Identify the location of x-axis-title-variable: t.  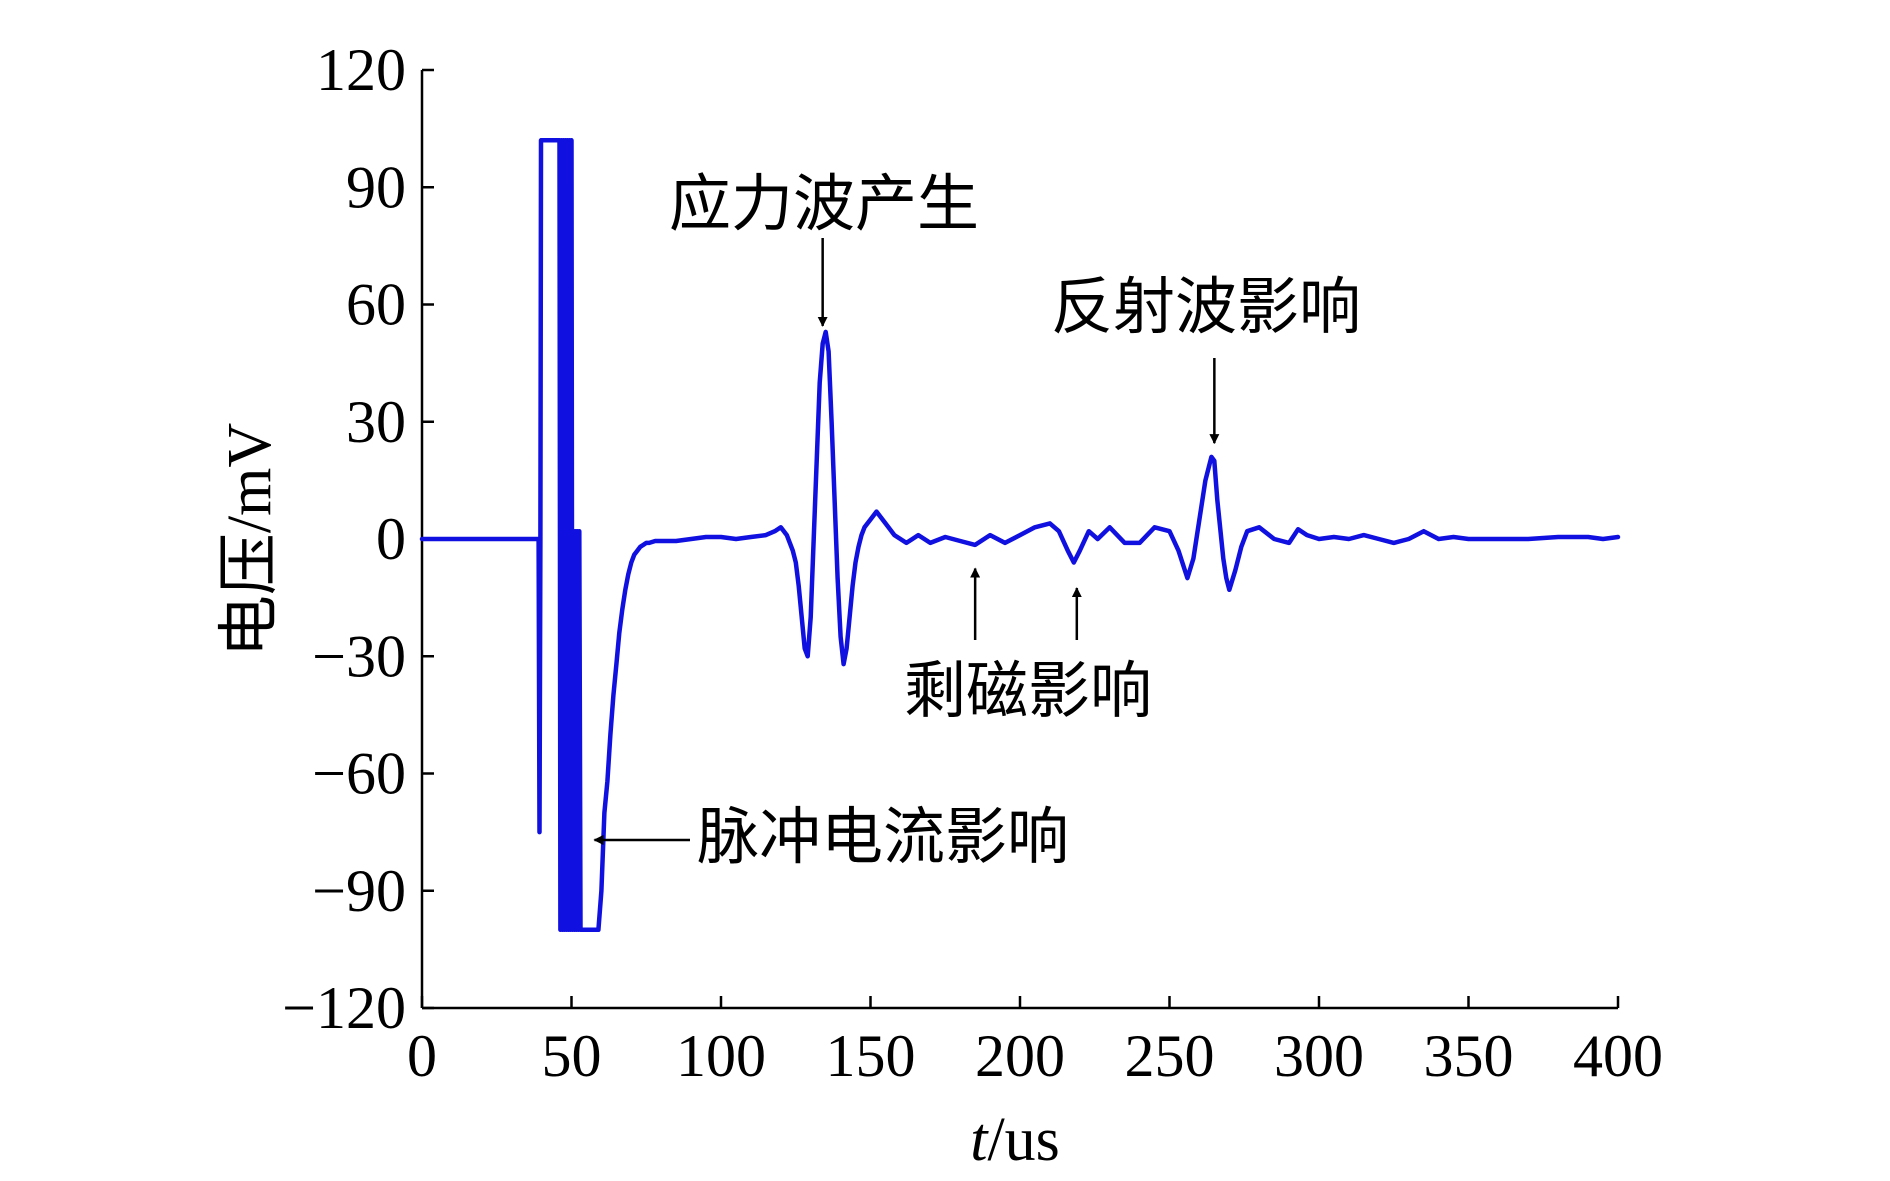
(979, 1140).